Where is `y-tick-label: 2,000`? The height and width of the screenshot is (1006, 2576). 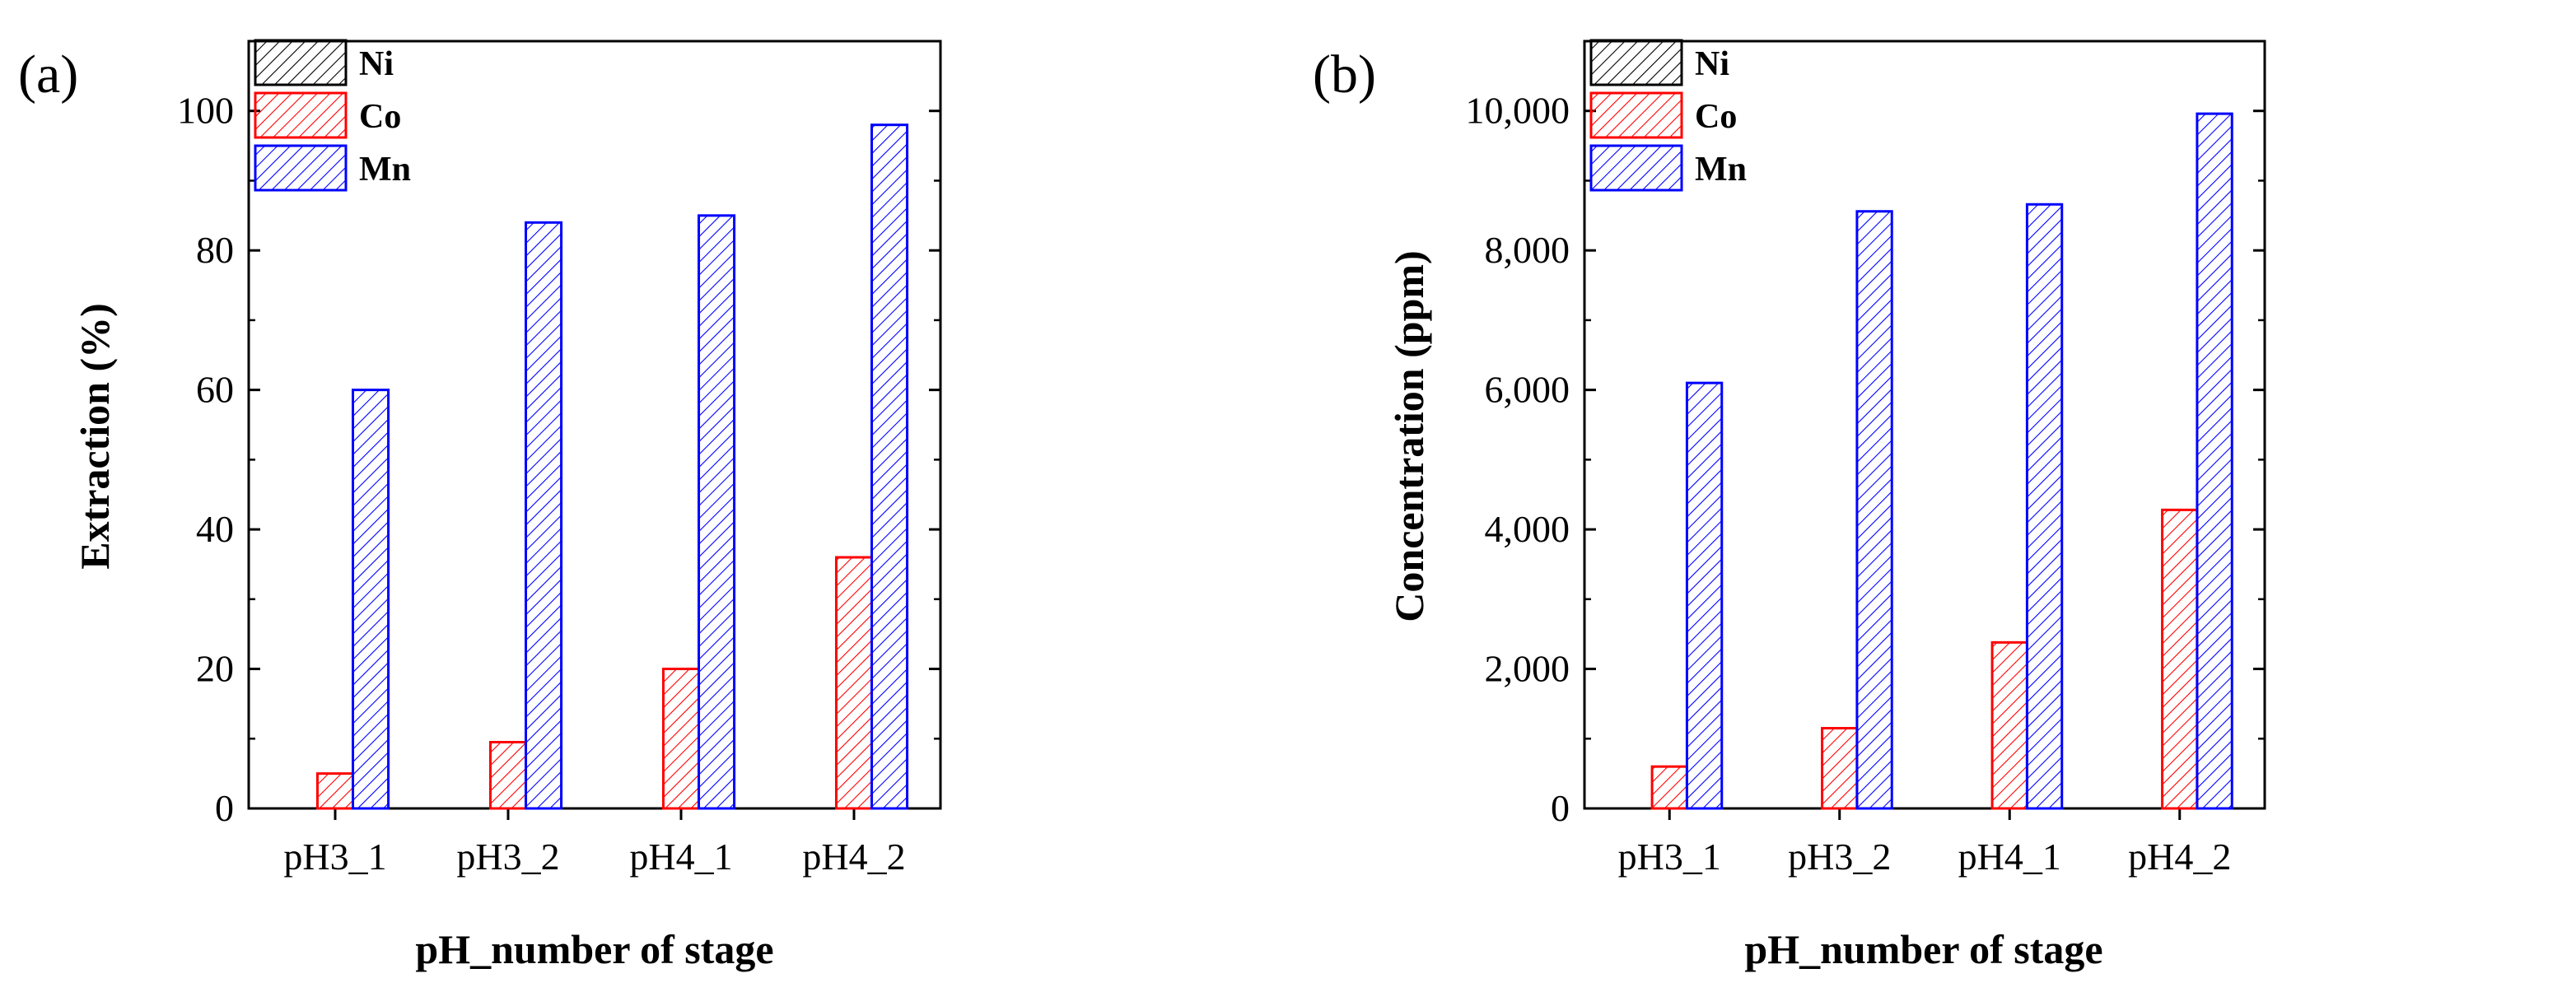
y-tick-label: 2,000 is located at coordinates (1527, 669).